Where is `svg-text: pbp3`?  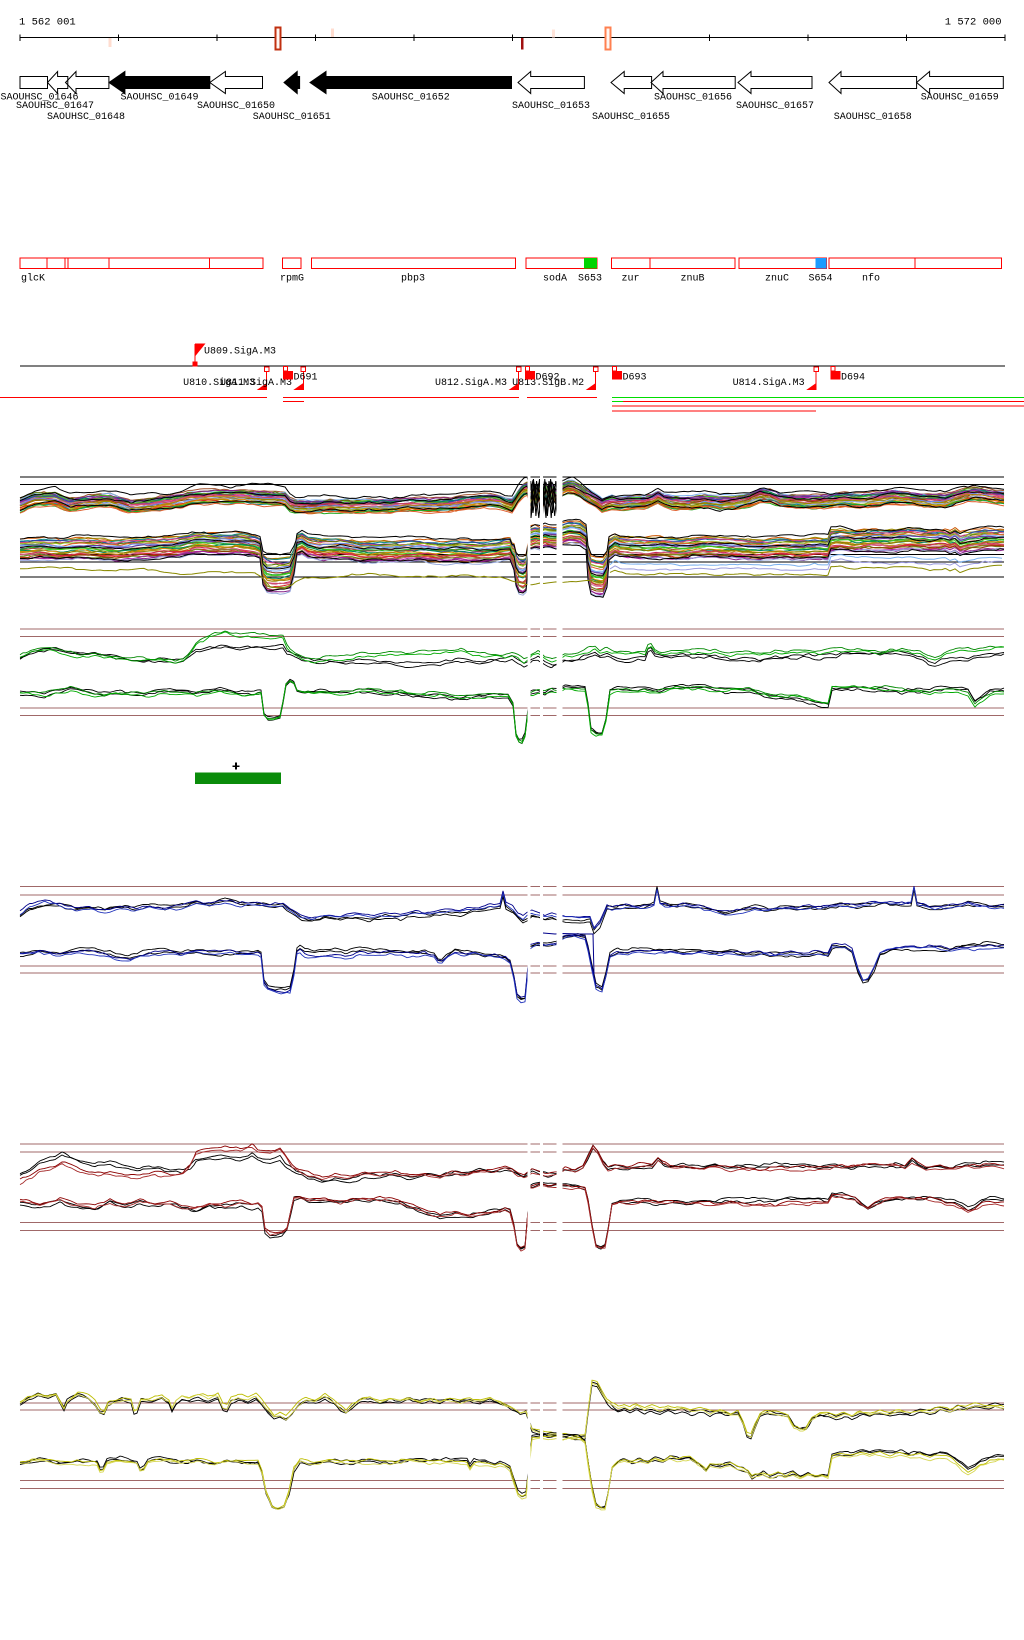 svg-text: pbp3 is located at coordinates (413, 279).